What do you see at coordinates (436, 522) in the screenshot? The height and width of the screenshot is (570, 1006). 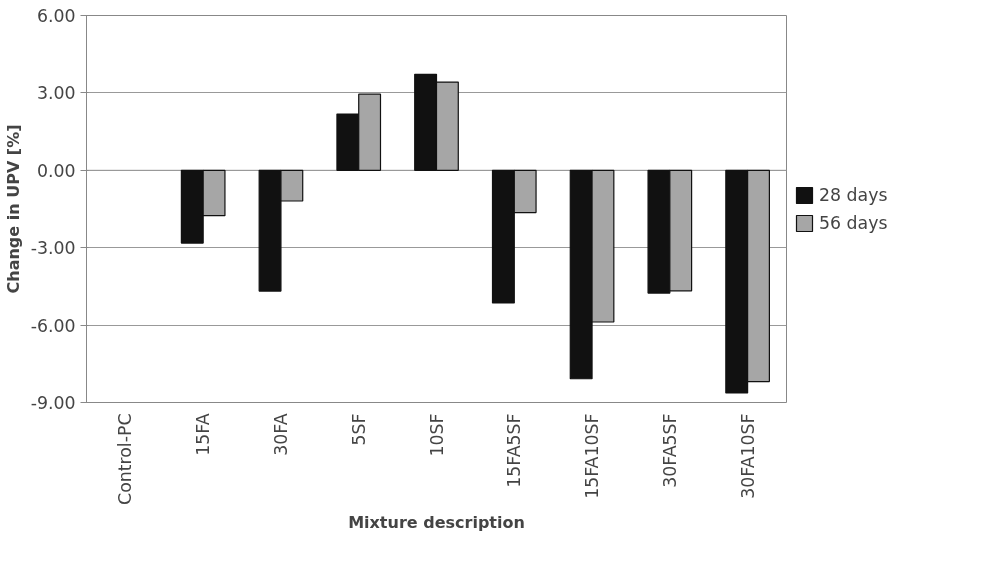 I see `x-axis-title: Mixture description` at bounding box center [436, 522].